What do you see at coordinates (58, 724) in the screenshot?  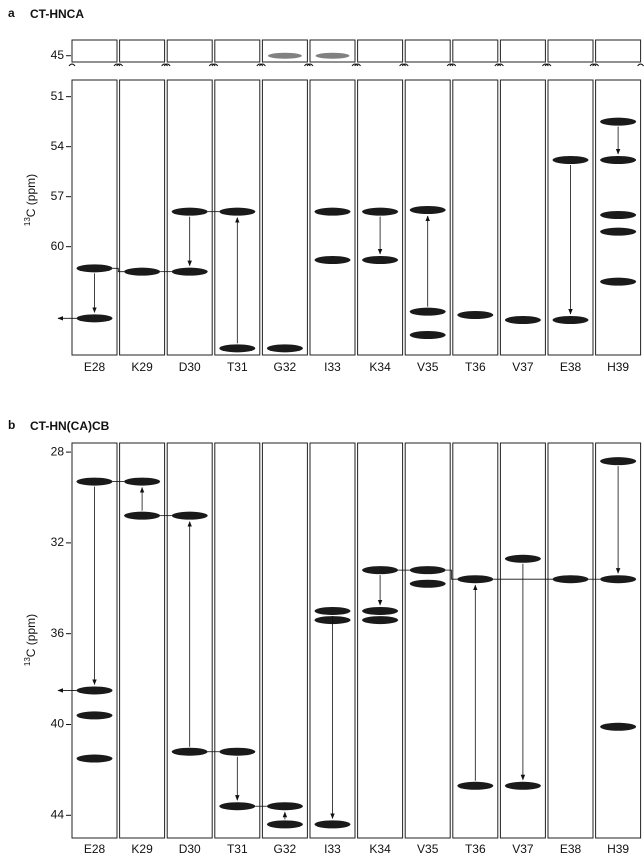 I see `y-tick-label: 40` at bounding box center [58, 724].